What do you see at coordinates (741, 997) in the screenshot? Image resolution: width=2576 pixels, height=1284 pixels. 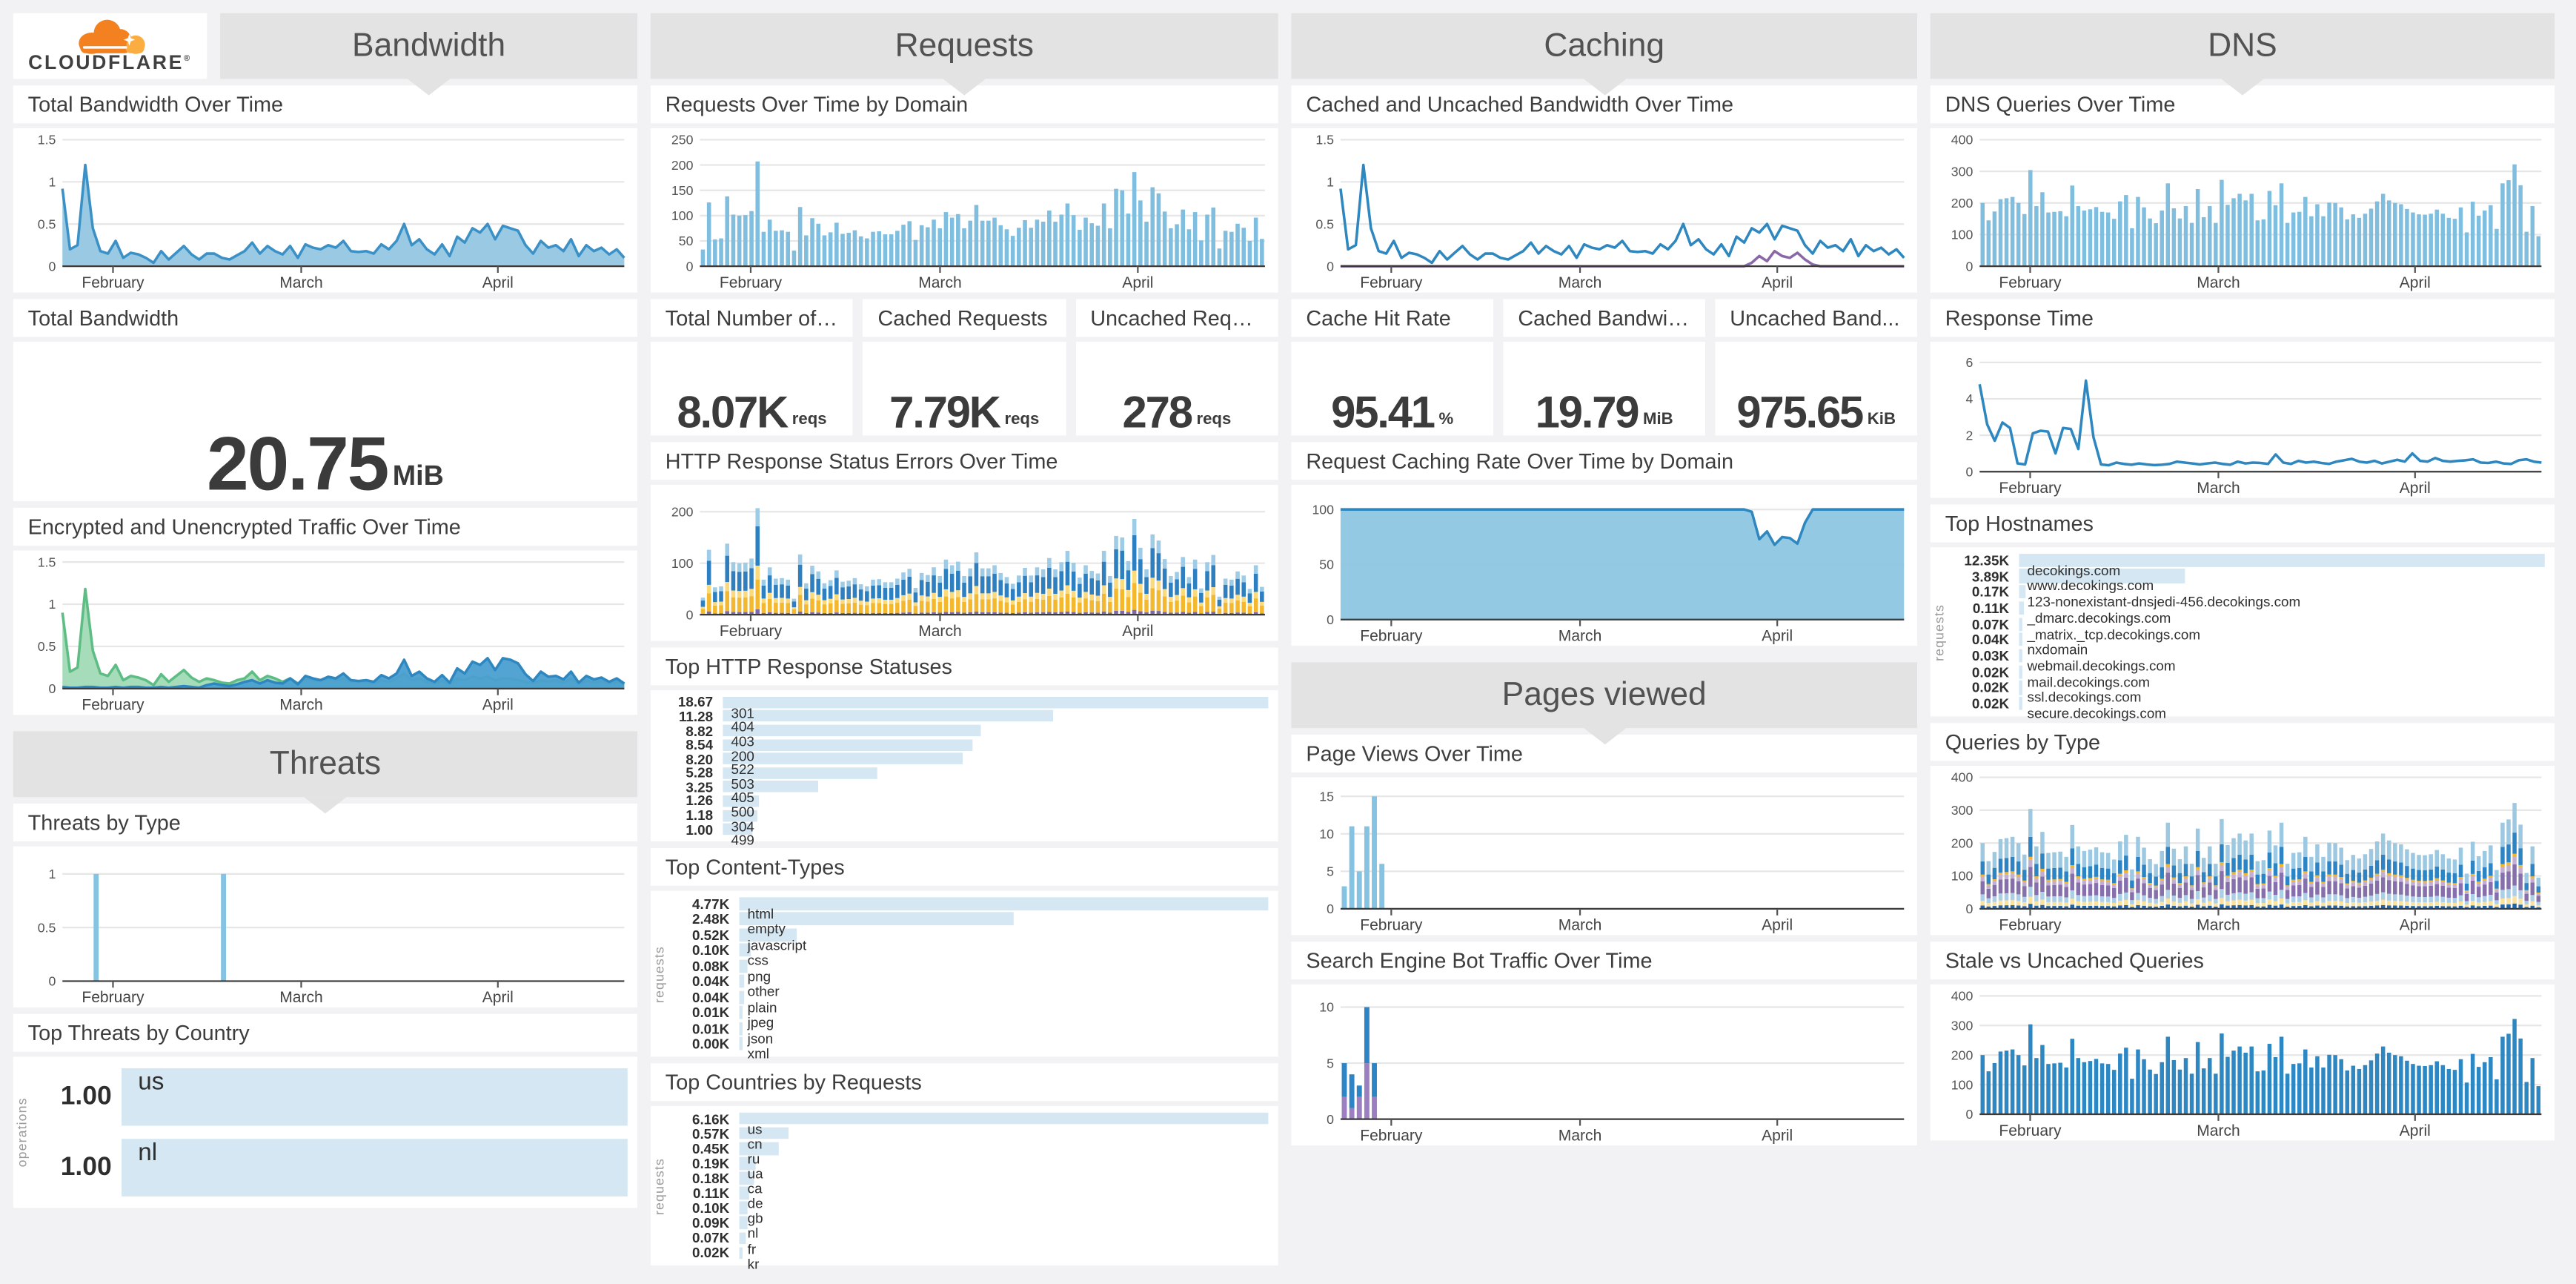 I see `row-bar` at bounding box center [741, 997].